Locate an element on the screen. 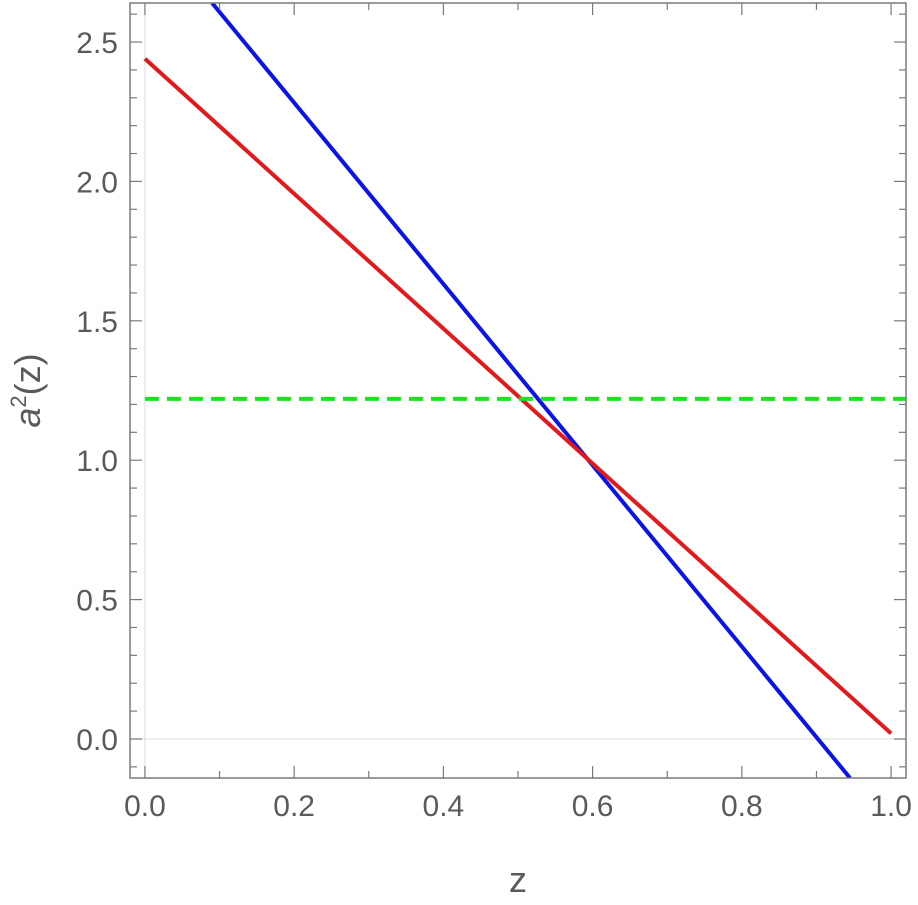 This screenshot has width=918, height=905. x-tick-label: 1.0 is located at coordinates (891, 806).